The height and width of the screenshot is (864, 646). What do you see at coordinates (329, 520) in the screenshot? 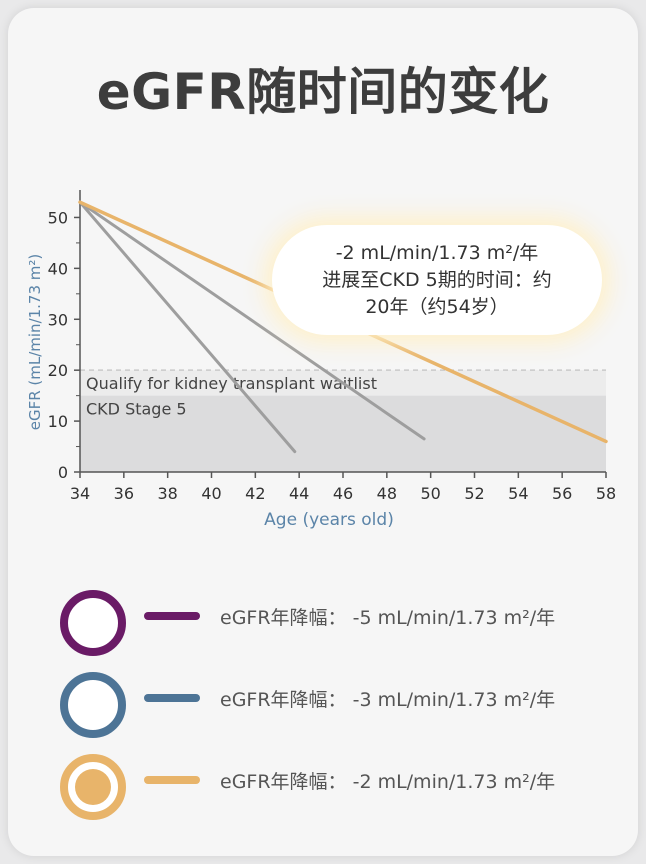
I see `x-axis-label: Age (years old)` at bounding box center [329, 520].